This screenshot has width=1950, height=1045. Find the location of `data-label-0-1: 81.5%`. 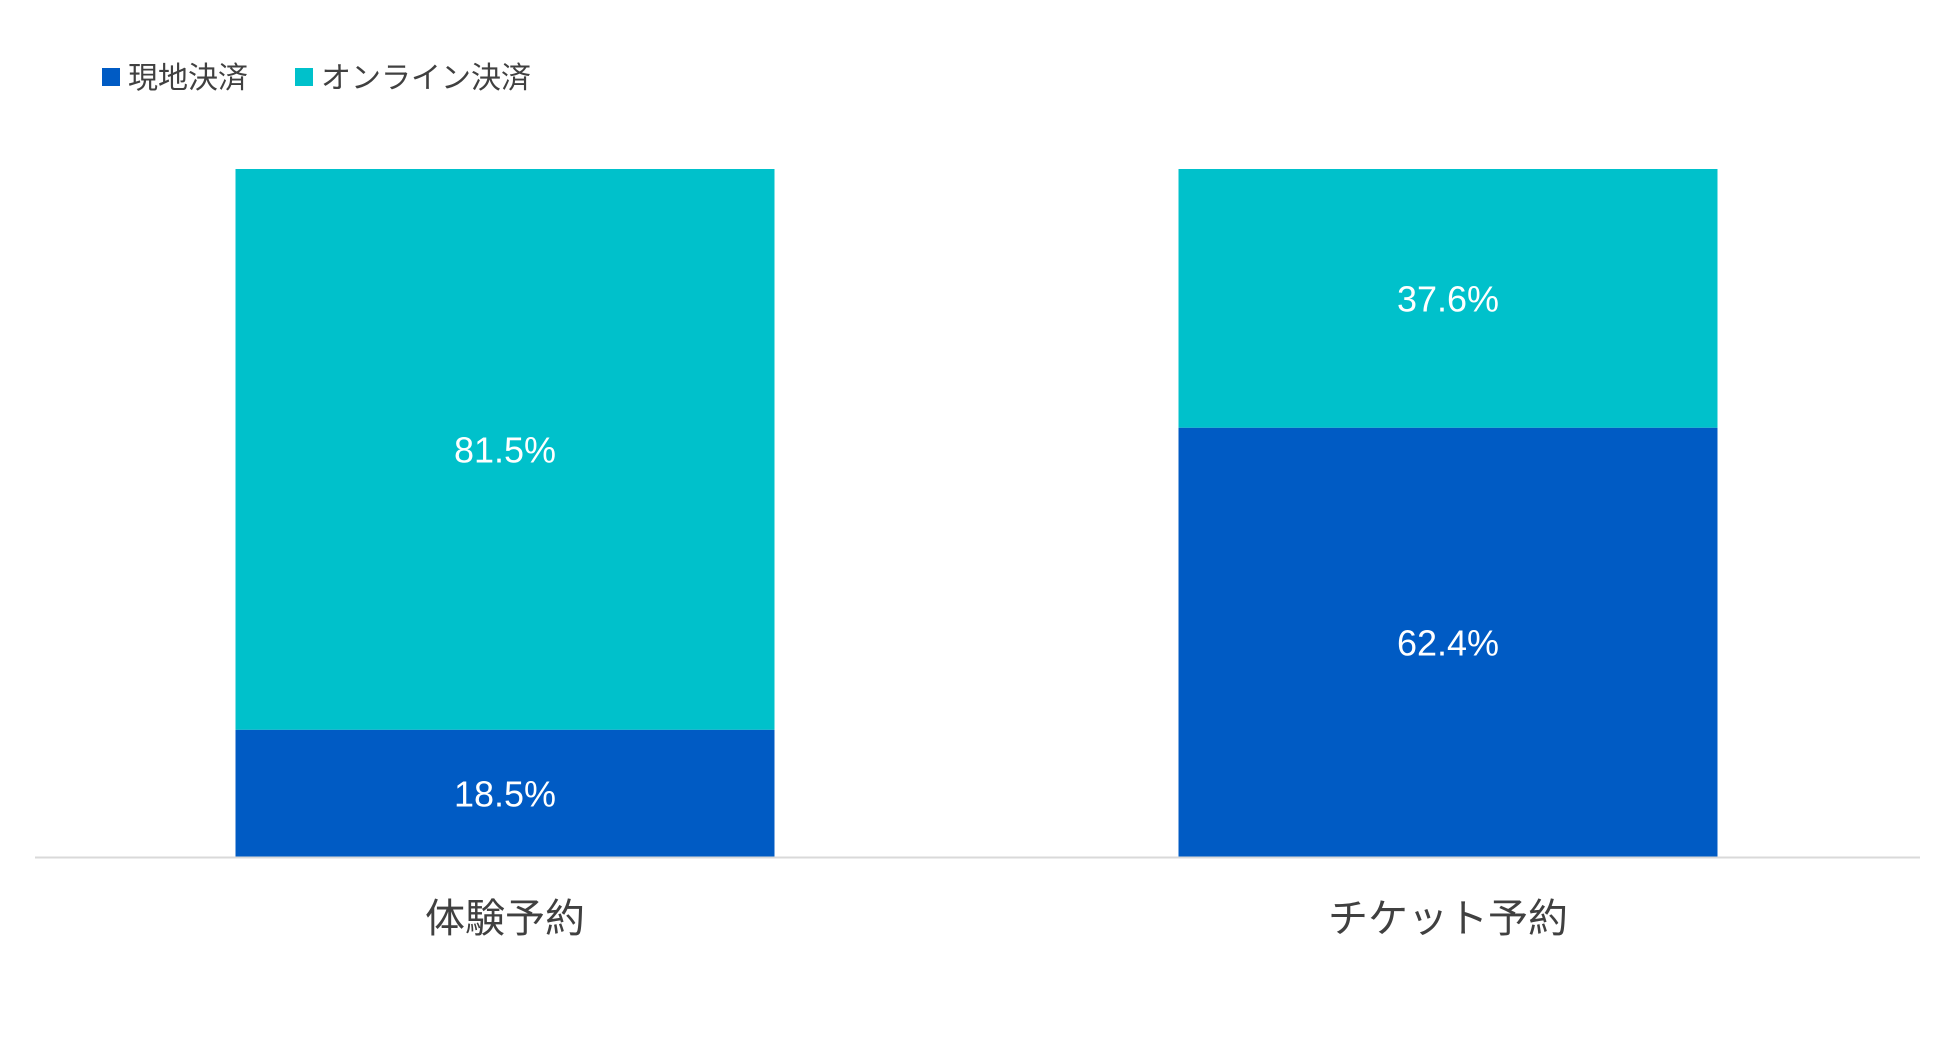

data-label-0-1: 81.5% is located at coordinates (505, 449).